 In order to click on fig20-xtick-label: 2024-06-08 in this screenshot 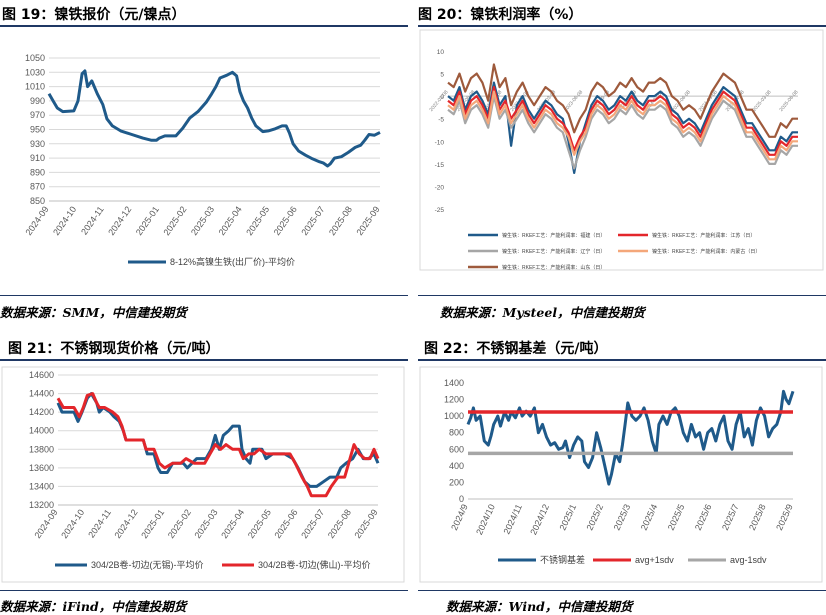, I will do `click(681, 101)`.